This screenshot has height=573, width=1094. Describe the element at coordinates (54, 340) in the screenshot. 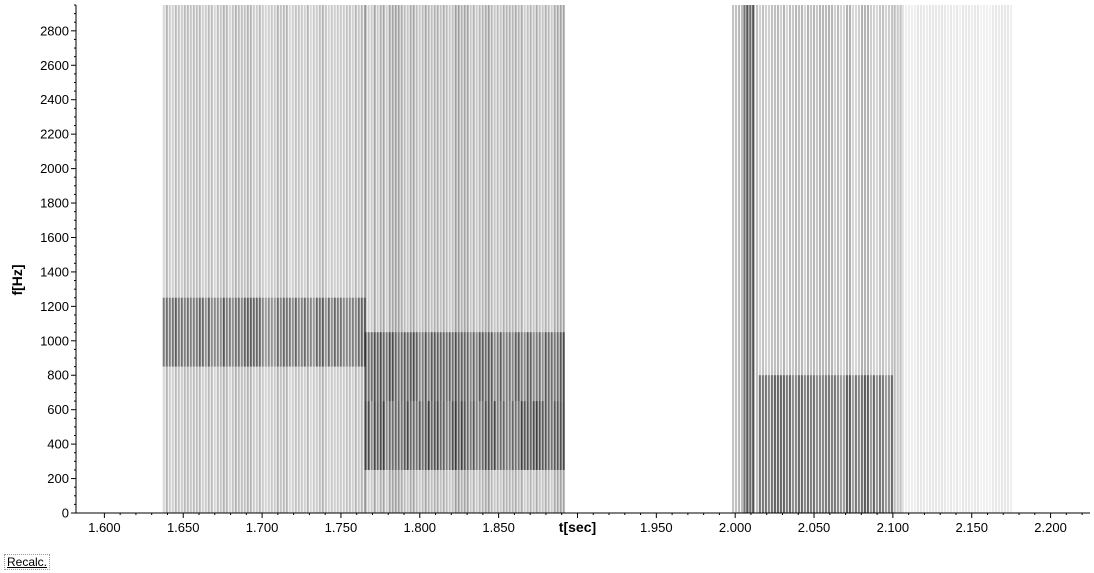

I see `y-tick-label: 1000` at that location.